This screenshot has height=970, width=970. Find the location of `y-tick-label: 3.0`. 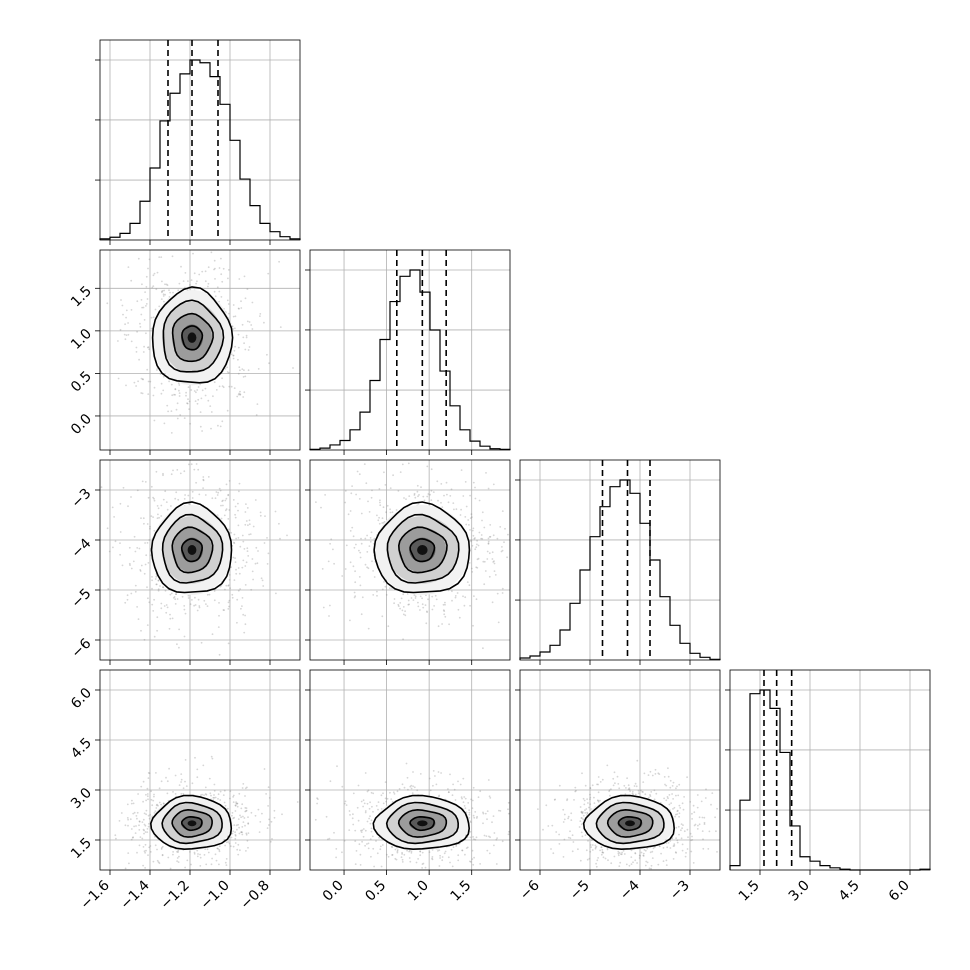

y-tick-label: 3.0 is located at coordinates (81, 798).